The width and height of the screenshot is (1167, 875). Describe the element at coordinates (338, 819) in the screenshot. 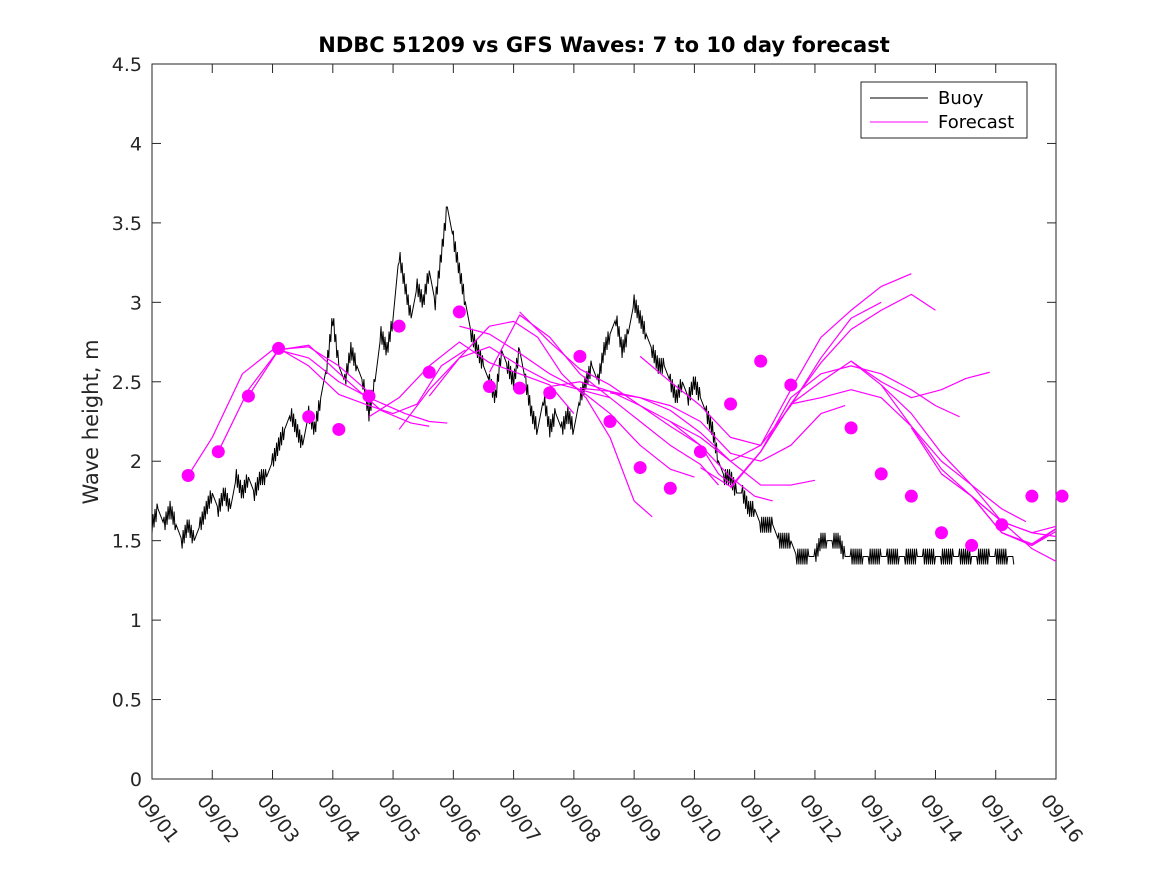

I see `x-tick-label: 09/04` at that location.